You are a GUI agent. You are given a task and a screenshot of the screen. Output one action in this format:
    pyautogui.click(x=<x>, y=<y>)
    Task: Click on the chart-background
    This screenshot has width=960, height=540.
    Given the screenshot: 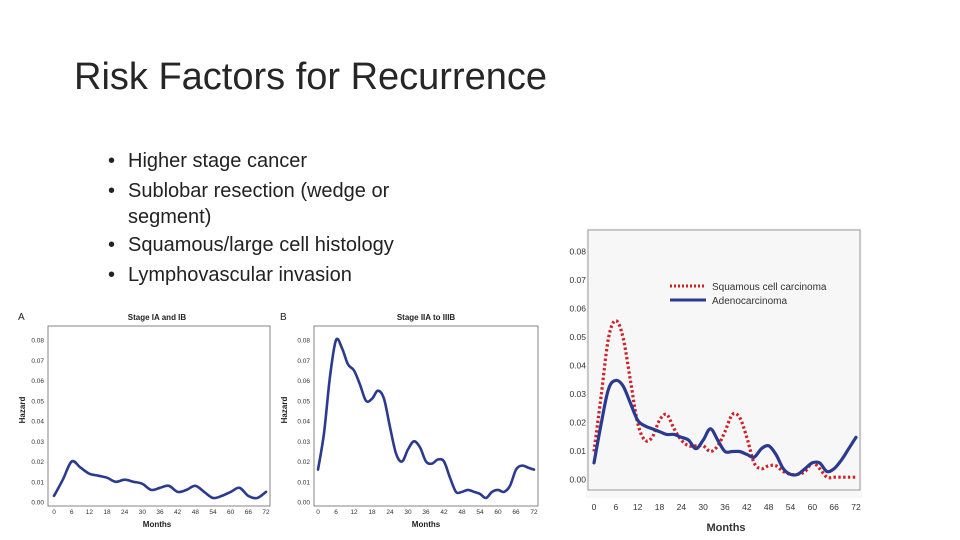 What is the action you would take?
    pyautogui.click(x=724, y=363)
    